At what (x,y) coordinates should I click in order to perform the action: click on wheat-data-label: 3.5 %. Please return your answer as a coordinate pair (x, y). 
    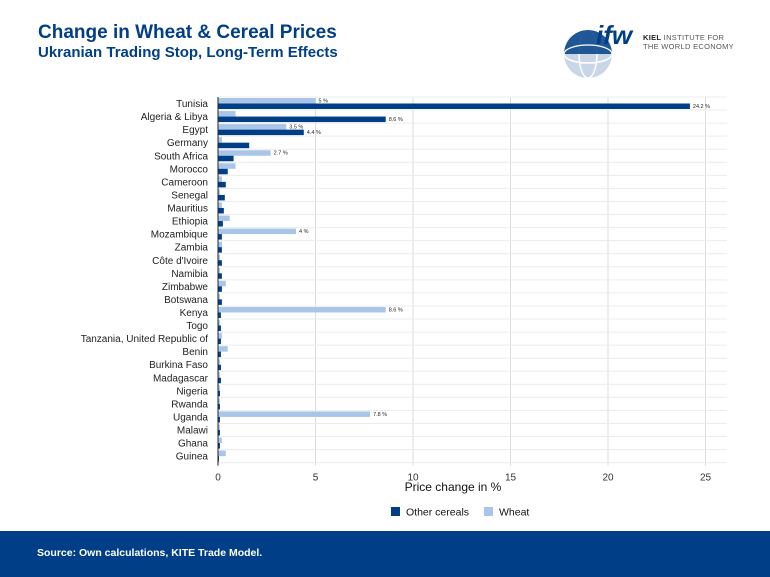
    Looking at the image, I should click on (296, 128).